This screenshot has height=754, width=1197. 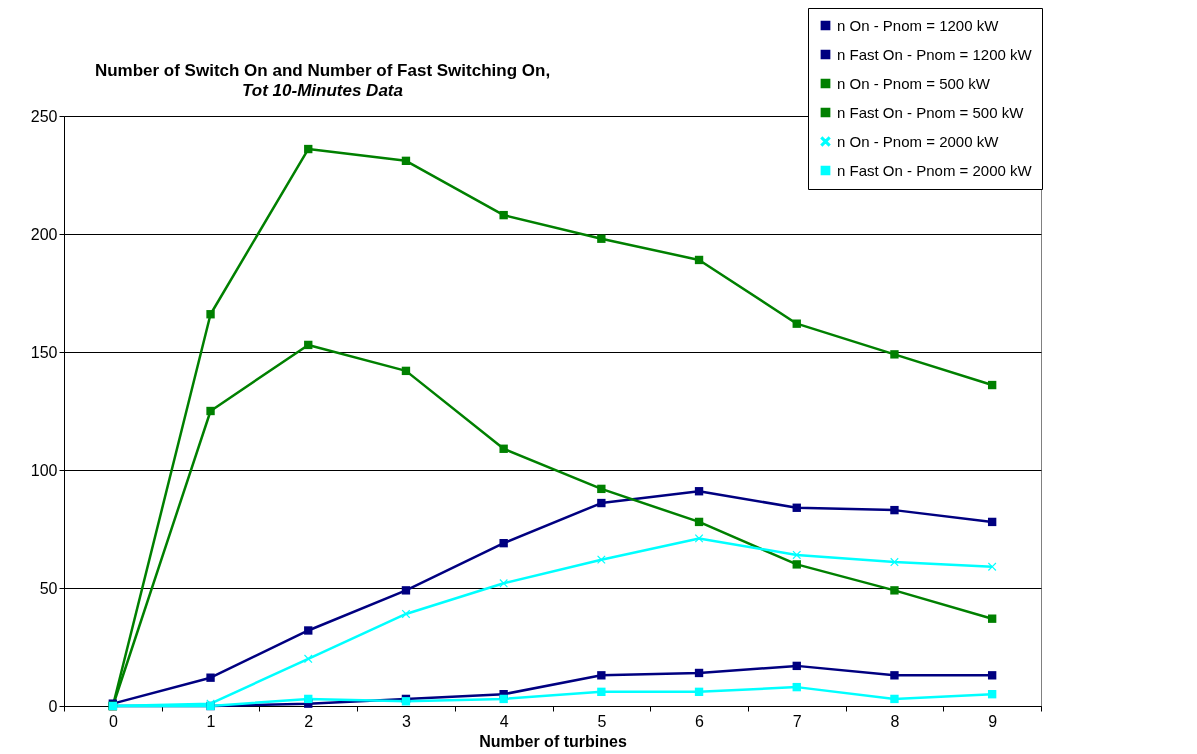 I want to click on y-tick-label: 50, so click(x=48, y=588).